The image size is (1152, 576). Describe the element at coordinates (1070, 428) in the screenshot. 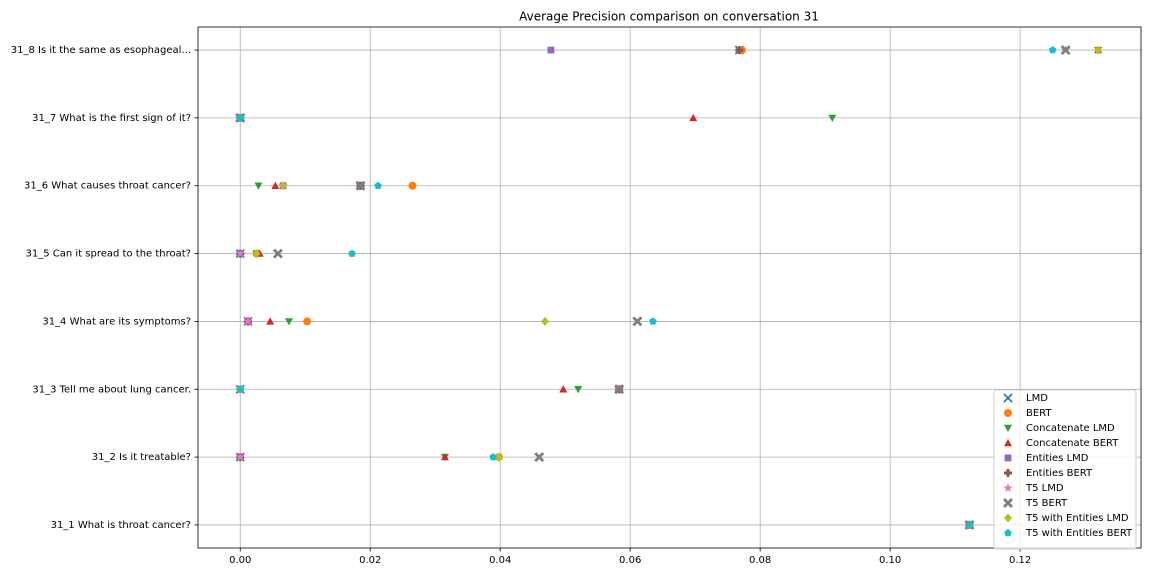

I see `legend-label: Concatenate LMD` at that location.